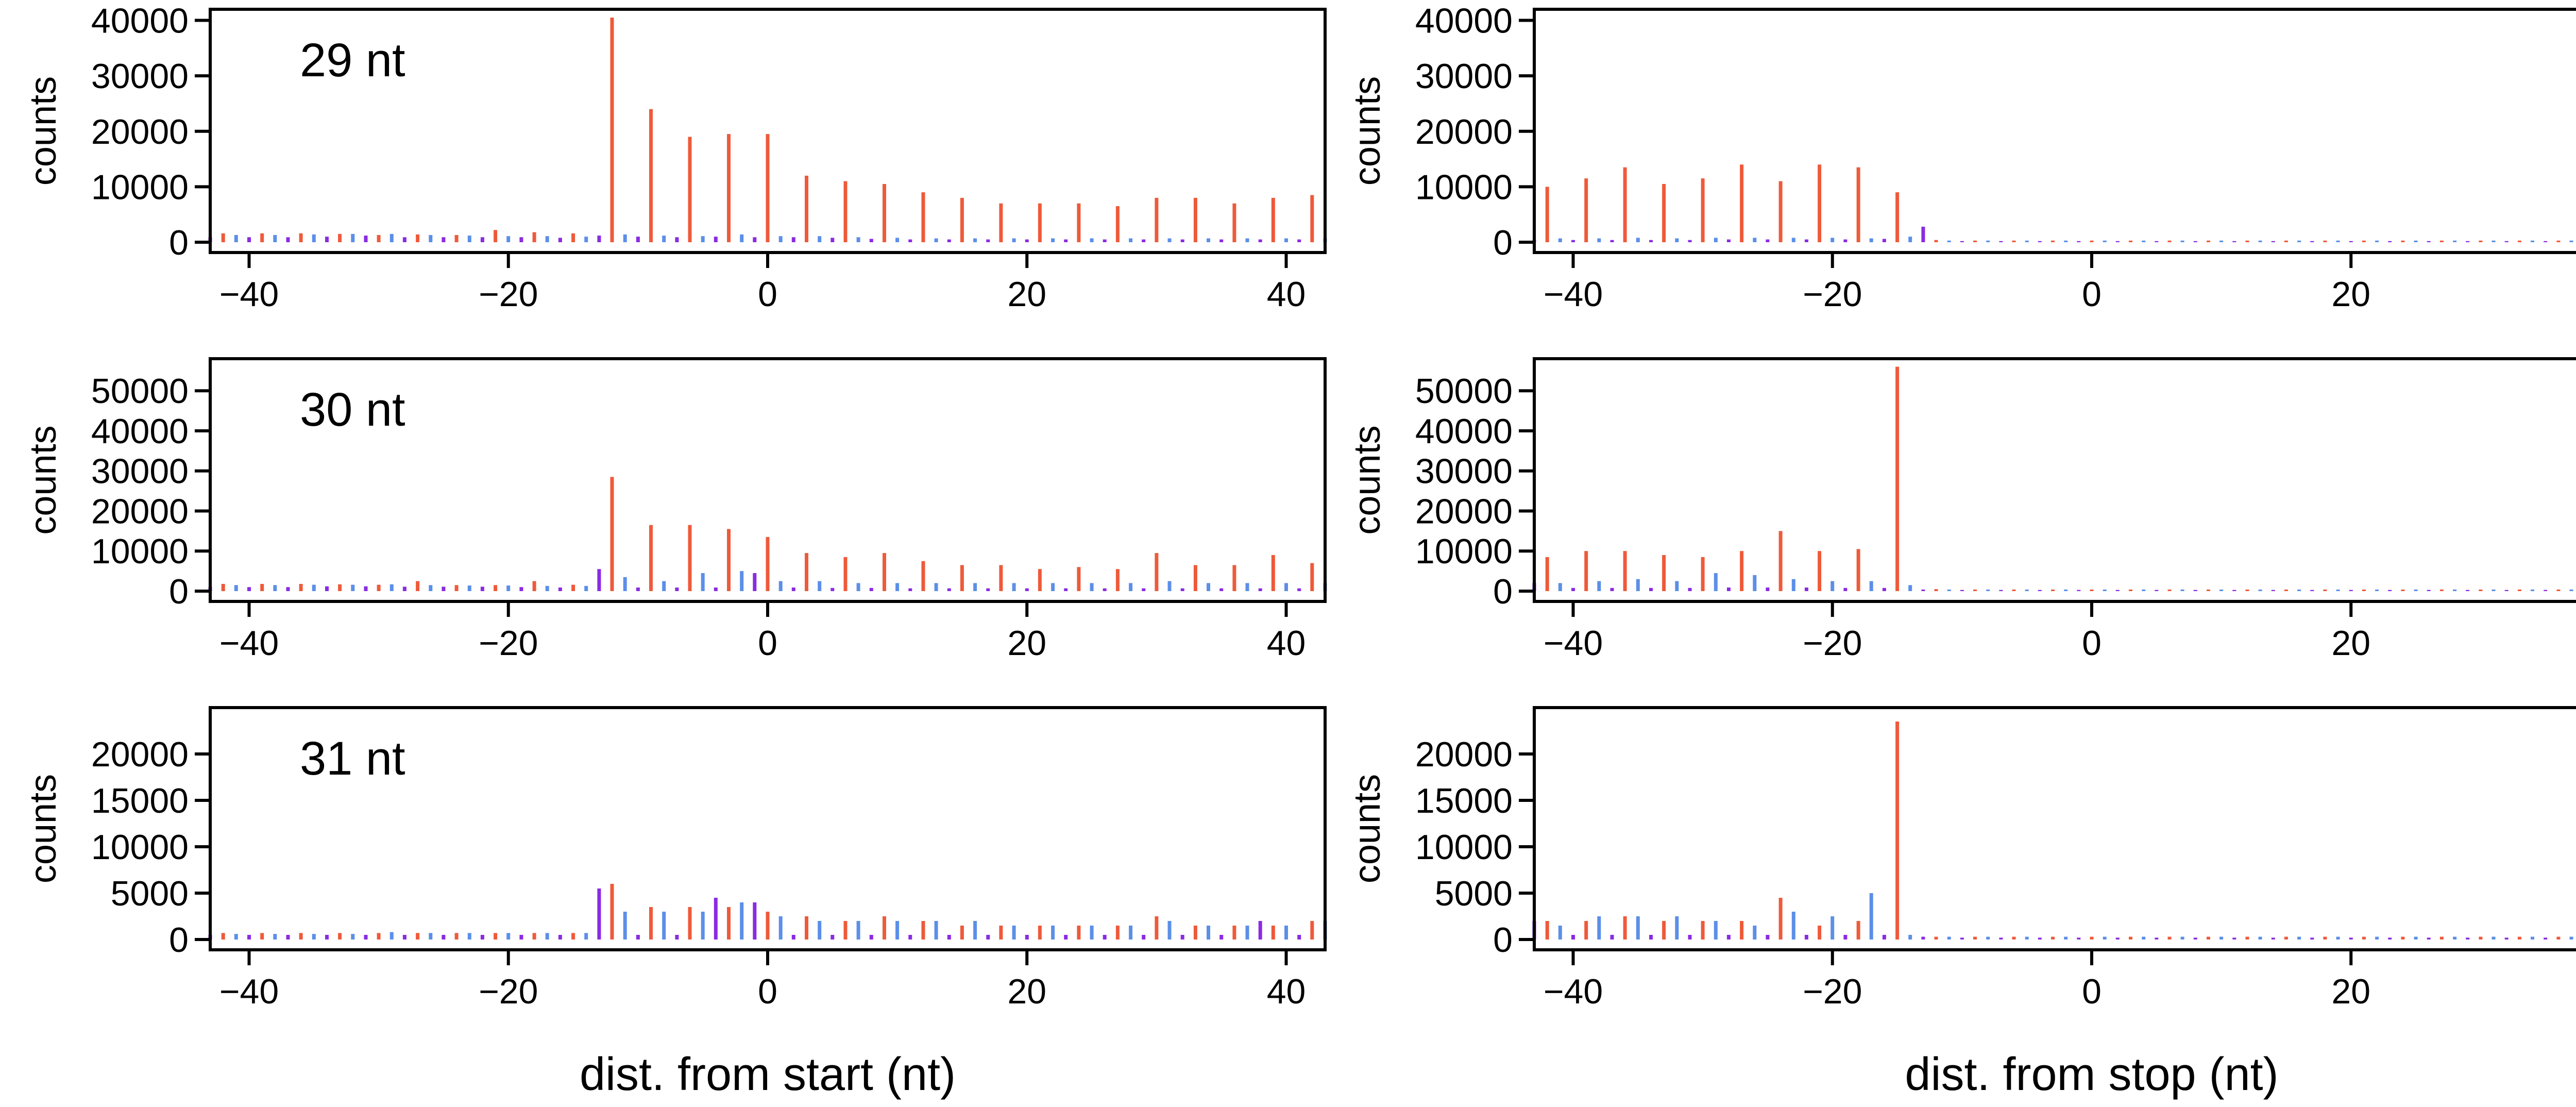  Describe the element at coordinates (1474, 893) in the screenshot. I see `y-tick-label: 5000` at that location.